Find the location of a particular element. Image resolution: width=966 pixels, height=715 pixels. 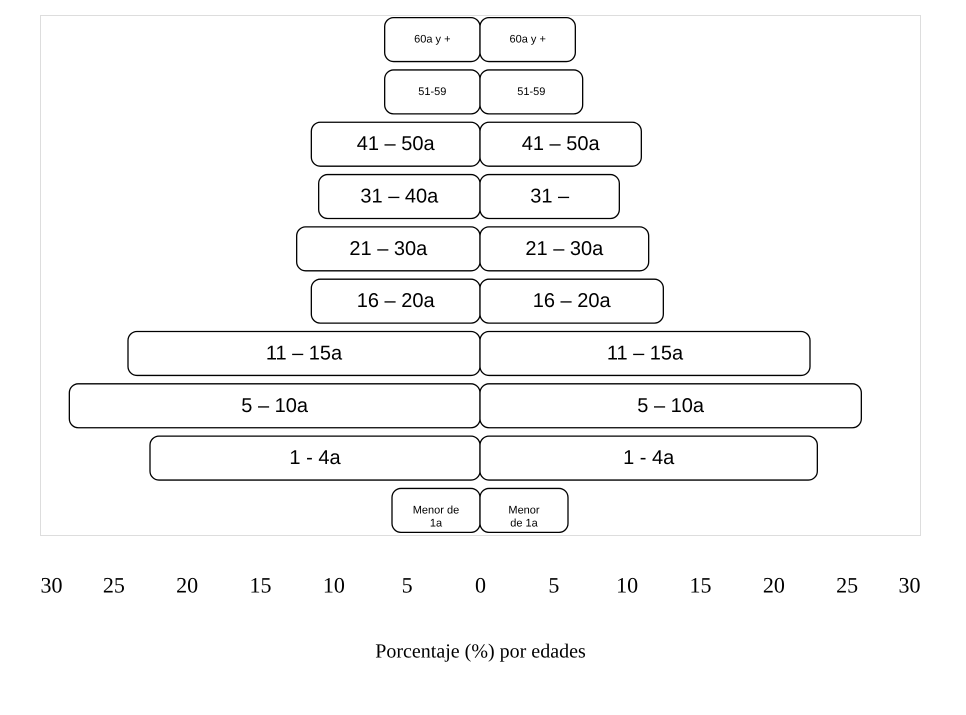

y-tick-label: 41 – 50a is located at coordinates (396, 144).